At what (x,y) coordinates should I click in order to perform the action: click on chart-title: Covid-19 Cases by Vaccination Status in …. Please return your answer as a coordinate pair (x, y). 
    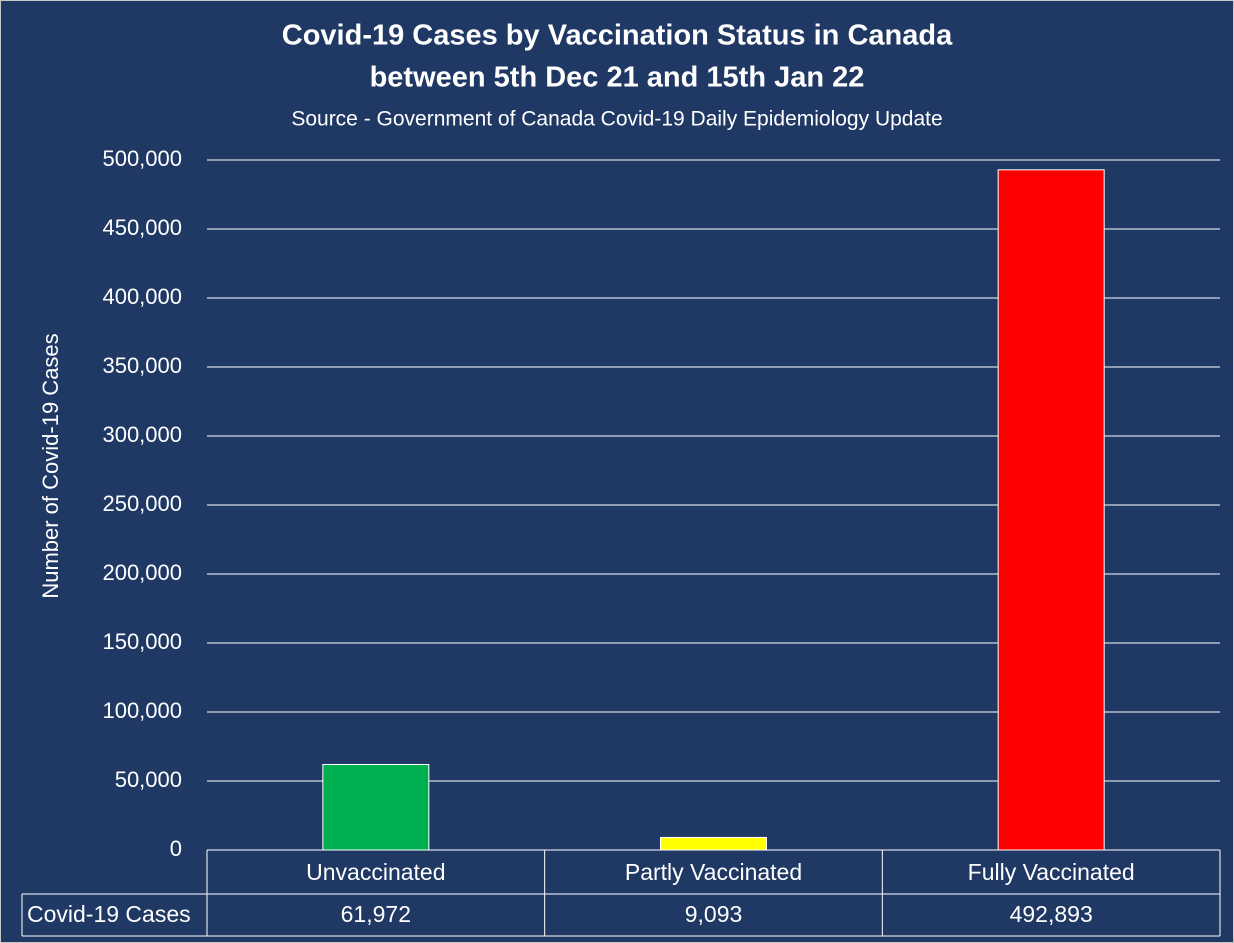
    Looking at the image, I should click on (617, 36).